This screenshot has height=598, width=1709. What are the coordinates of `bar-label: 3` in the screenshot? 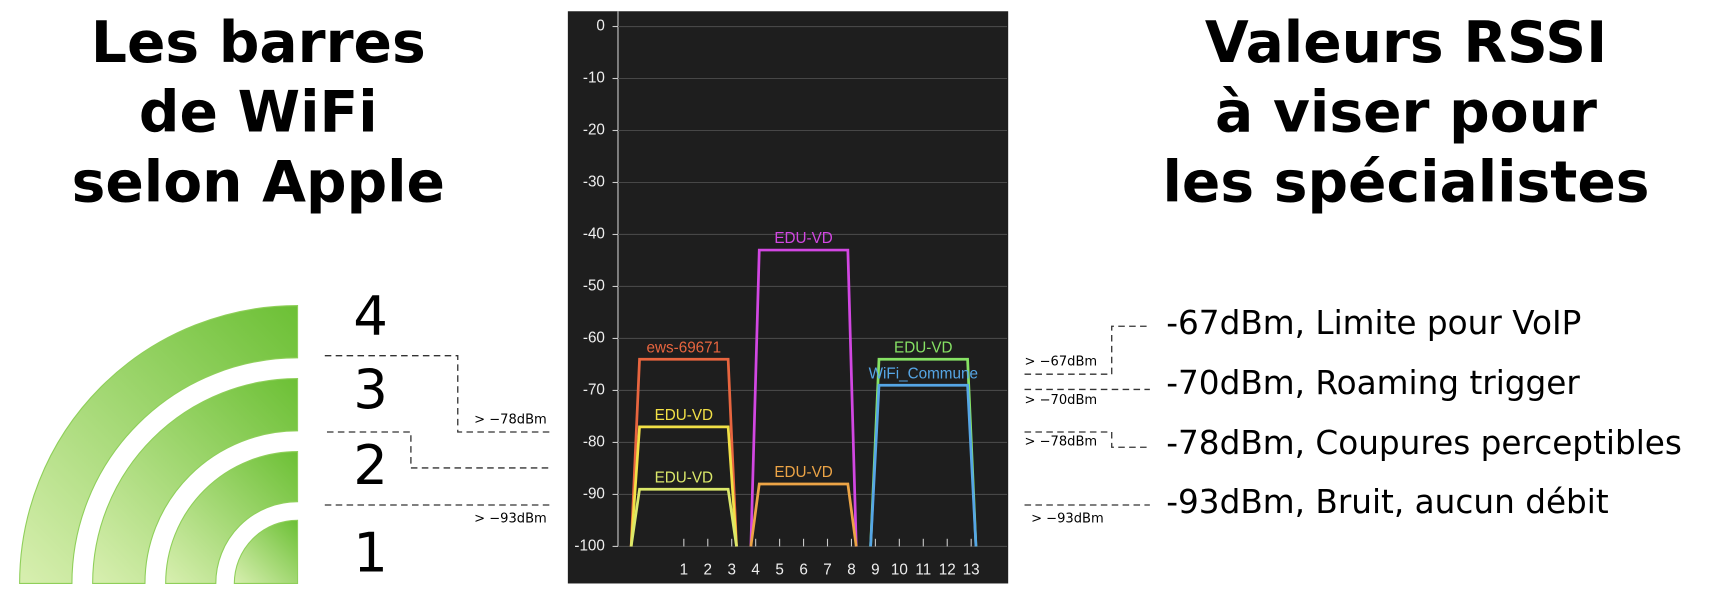 It's located at (370, 389).